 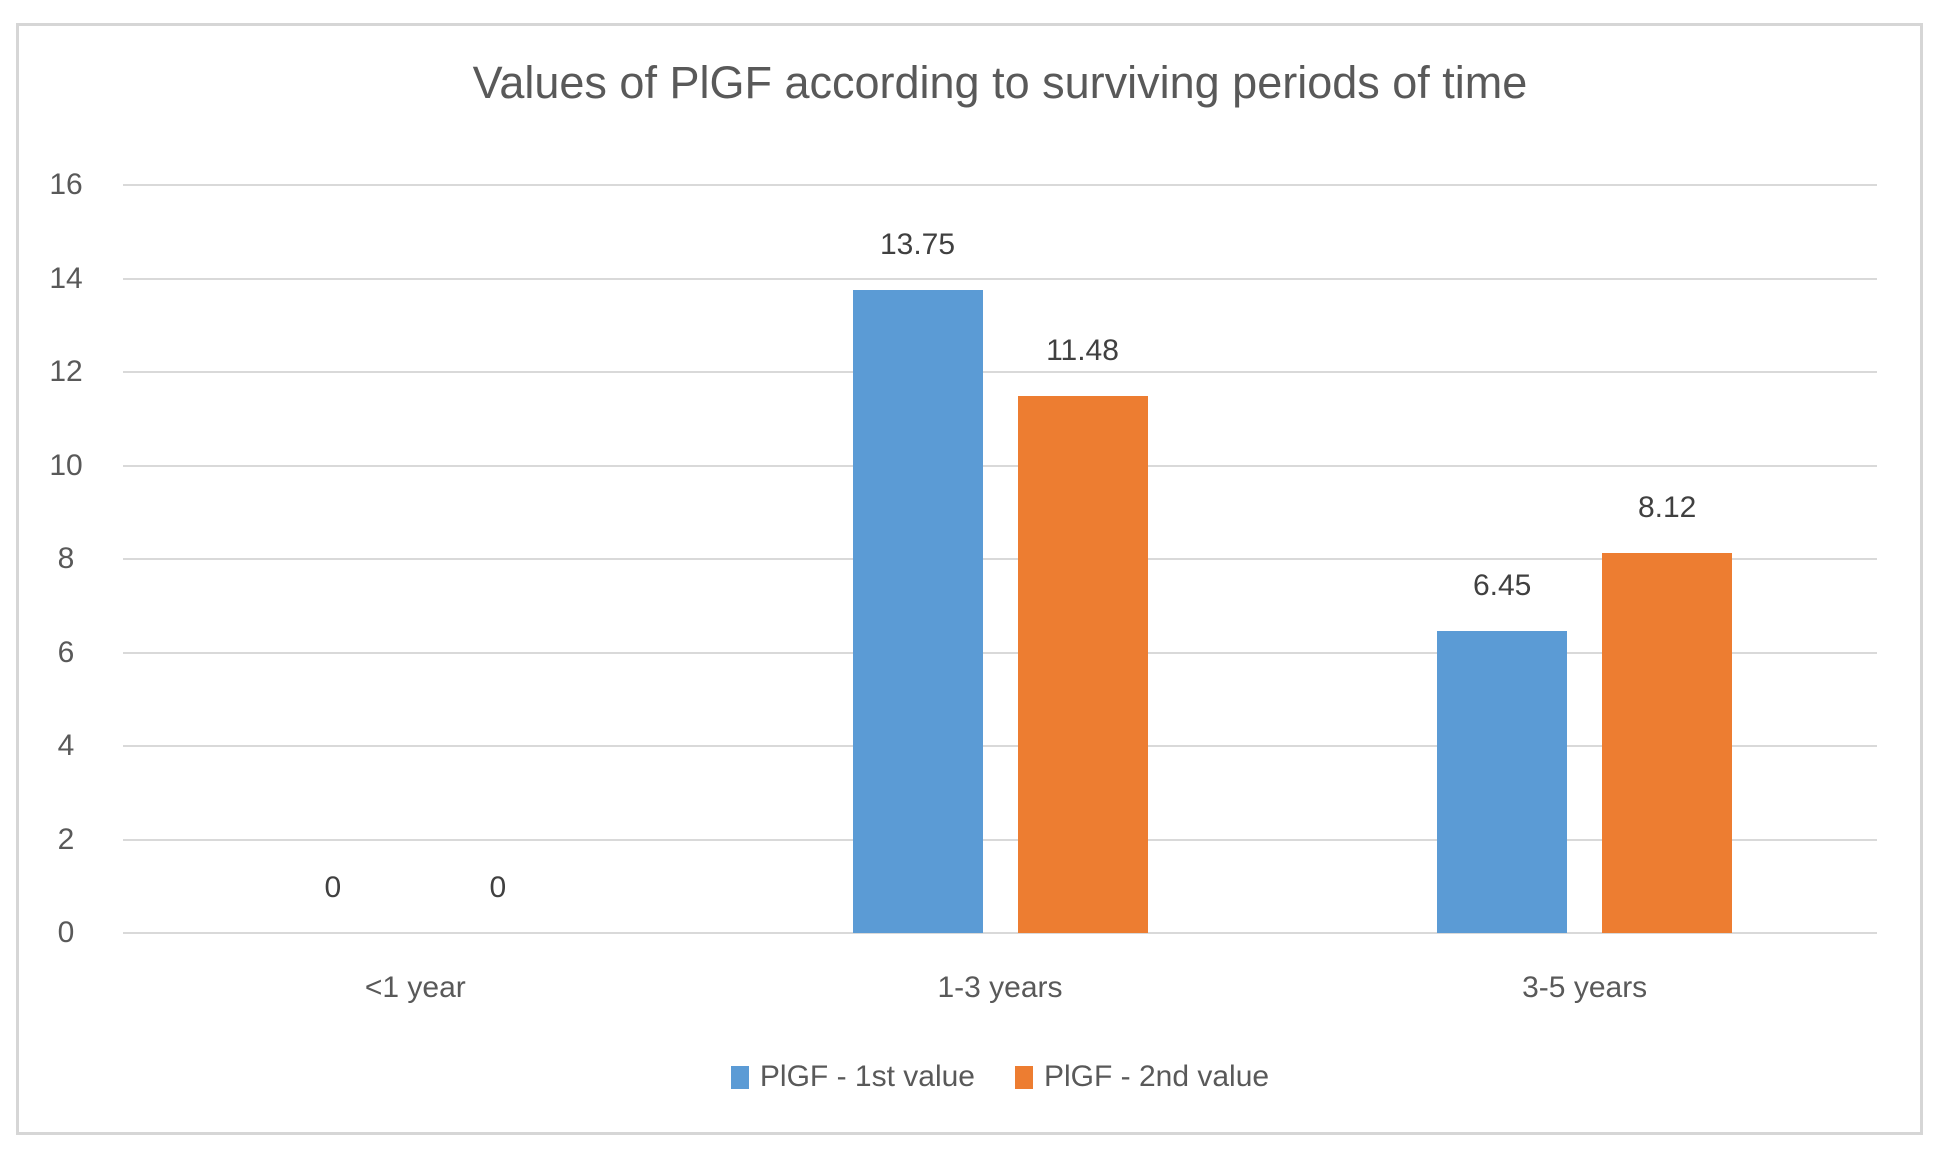 What do you see at coordinates (1000, 987) in the screenshot?
I see `x-axis-category-label: 1-3 years` at bounding box center [1000, 987].